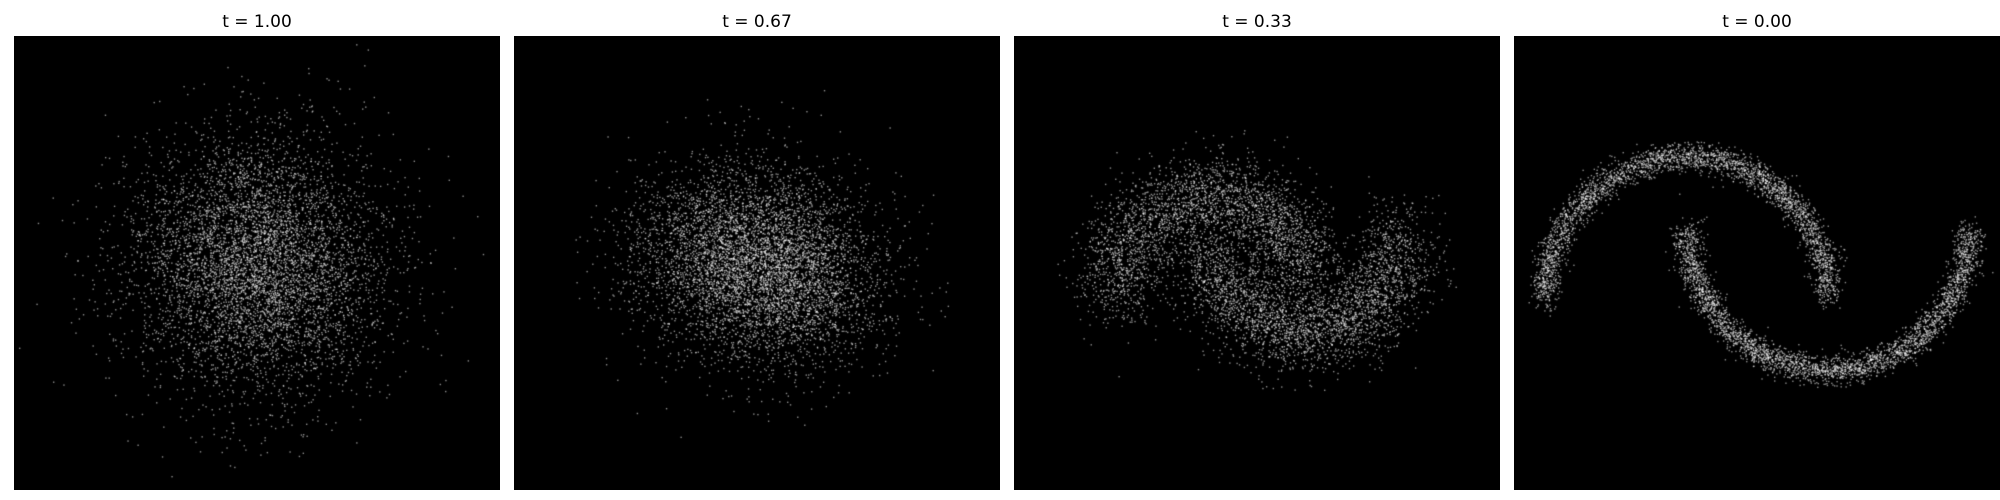 The width and height of the screenshot is (2000, 500). Describe the element at coordinates (1257, 22) in the screenshot. I see `panel-title-t033: t = 0.33` at that location.